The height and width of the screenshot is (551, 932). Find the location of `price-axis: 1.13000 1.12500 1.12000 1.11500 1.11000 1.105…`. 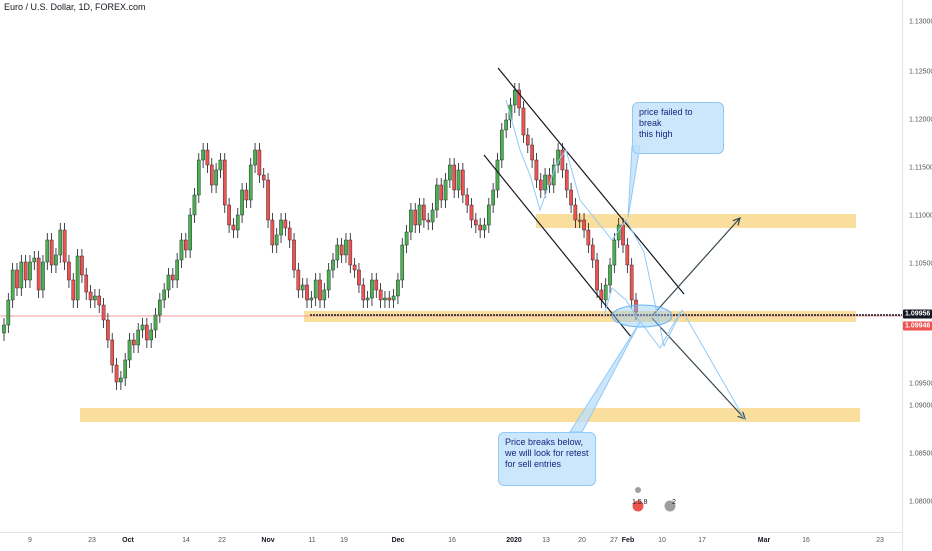

price-axis: 1.13000 1.12500 1.12000 1.11500 1.11000 1.105… is located at coordinates (917, 275).